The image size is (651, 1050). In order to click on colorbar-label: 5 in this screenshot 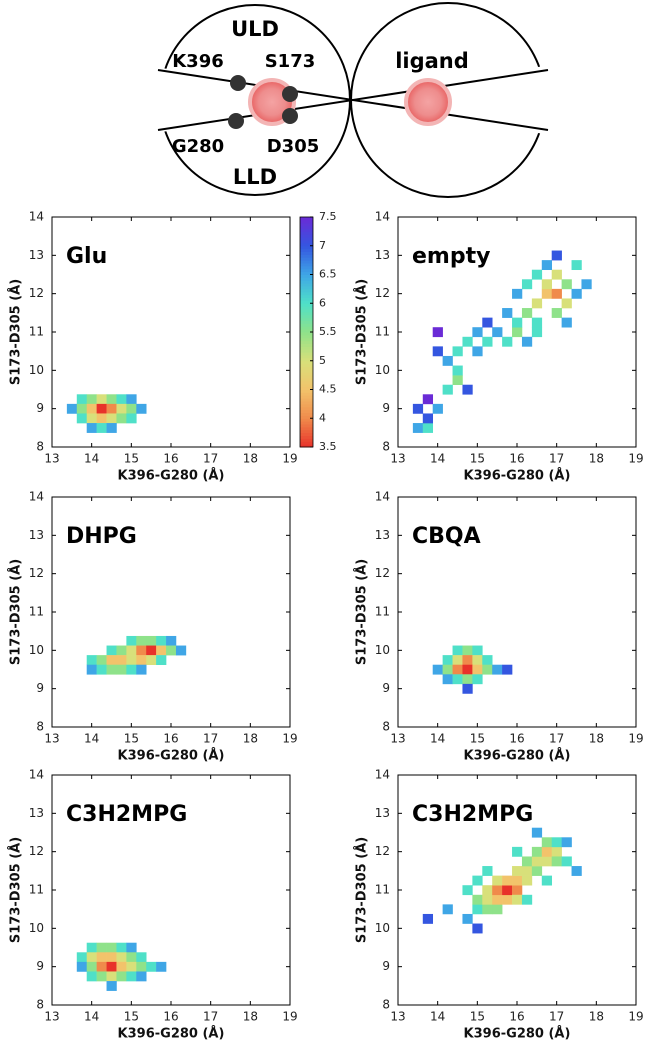, I will do `click(322, 360)`.